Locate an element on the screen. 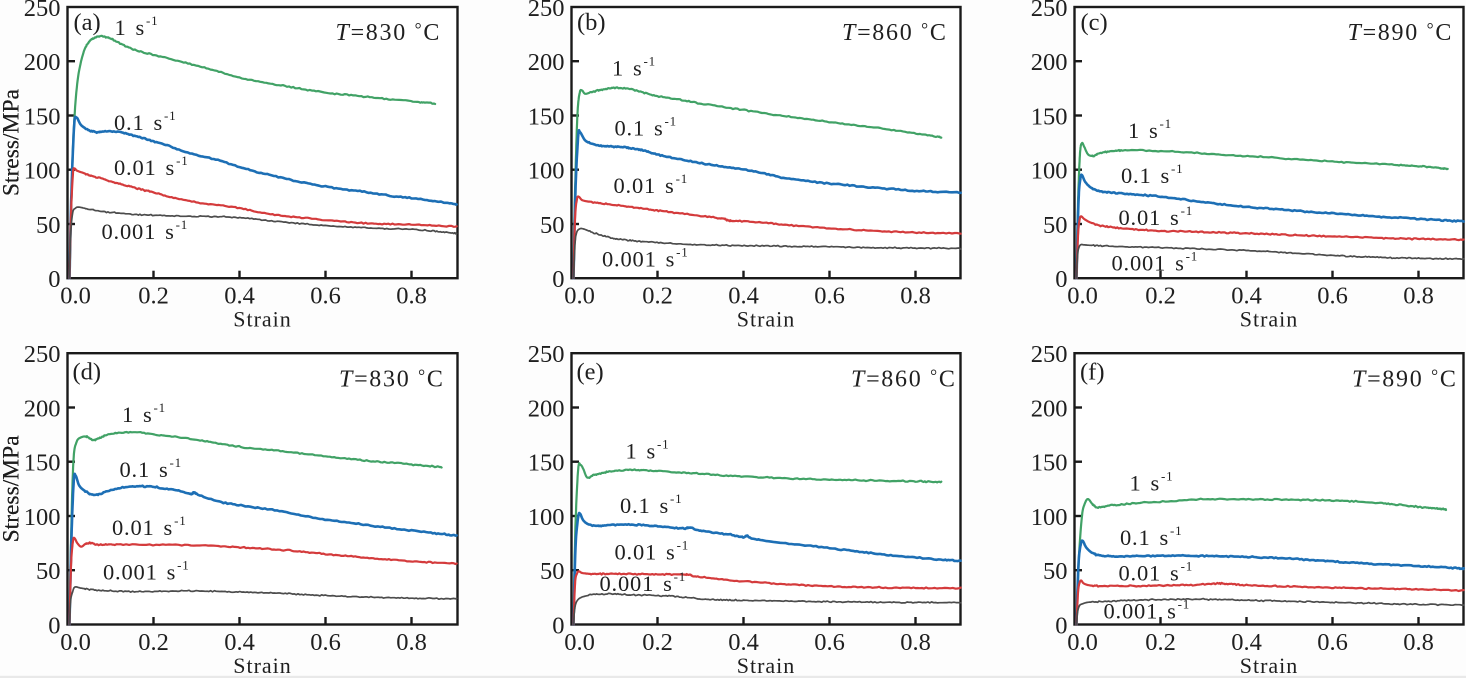  svg-text: (b) is located at coordinates (591, 22).